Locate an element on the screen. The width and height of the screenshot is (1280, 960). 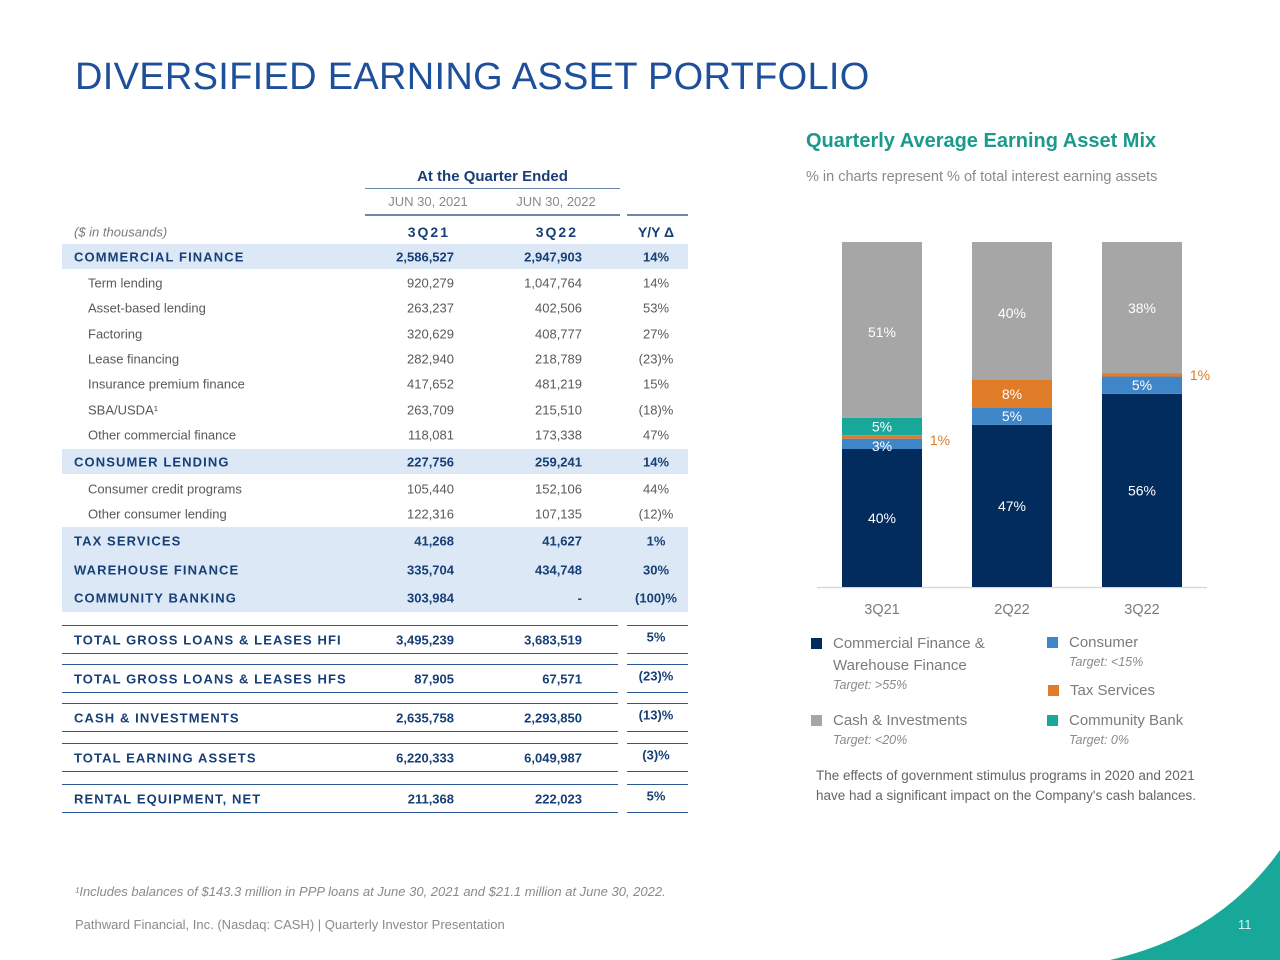
column-date: JUN 30, 2022 is located at coordinates (556, 201).